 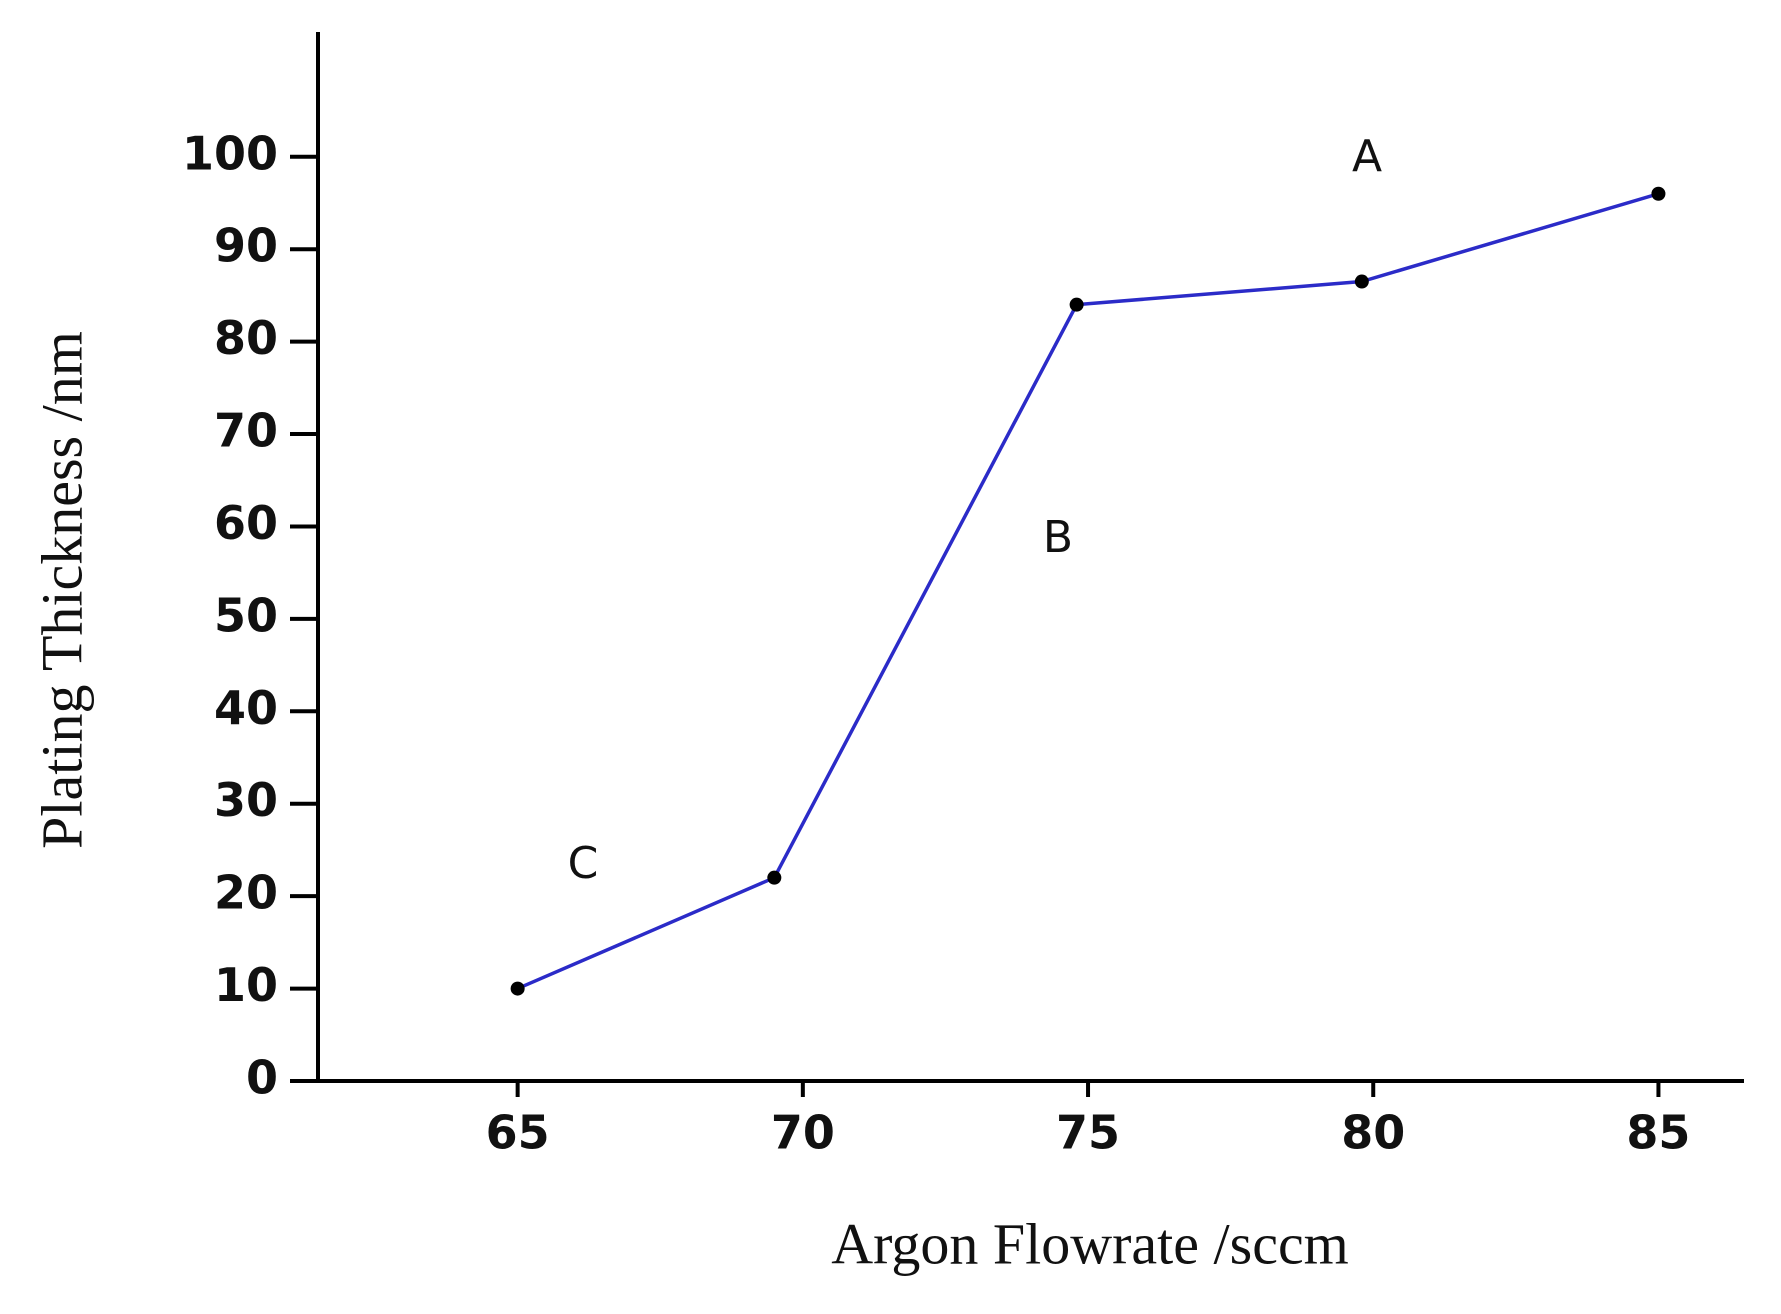 What do you see at coordinates (246, 523) in the screenshot?
I see `y-tick-label: 60` at bounding box center [246, 523].